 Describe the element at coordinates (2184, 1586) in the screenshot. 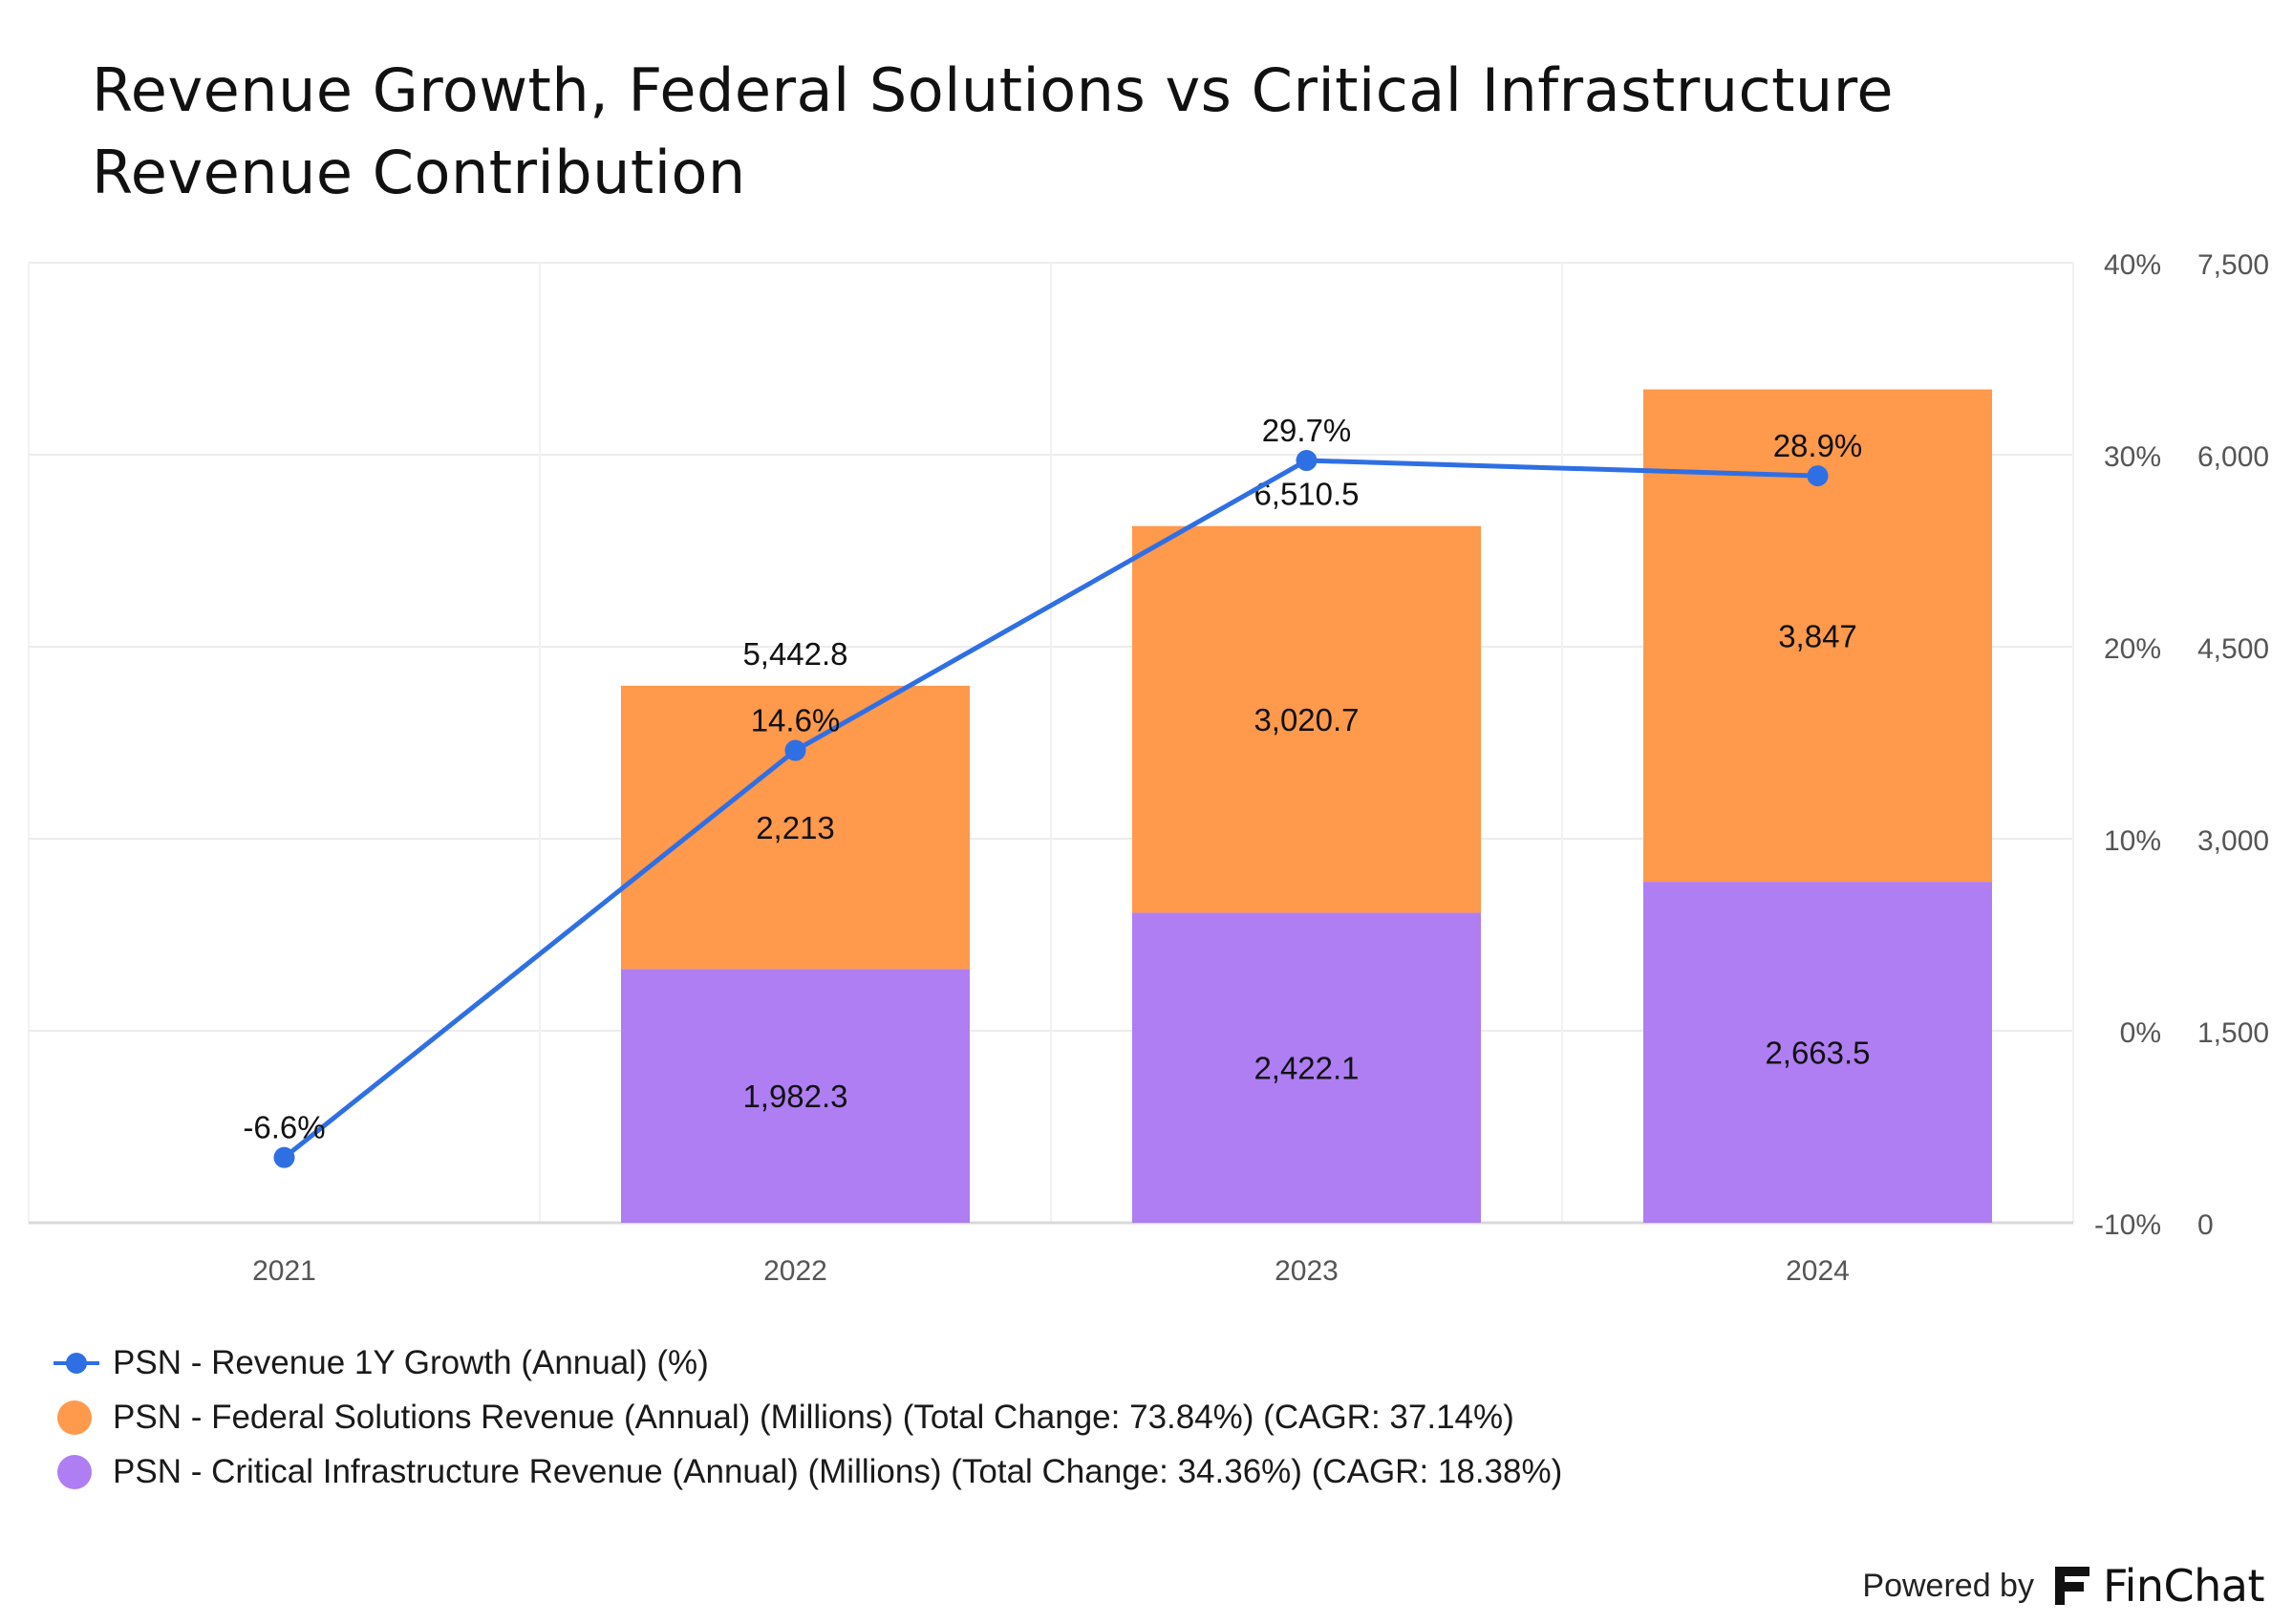

I see `finchat-brand: FinChat` at that location.